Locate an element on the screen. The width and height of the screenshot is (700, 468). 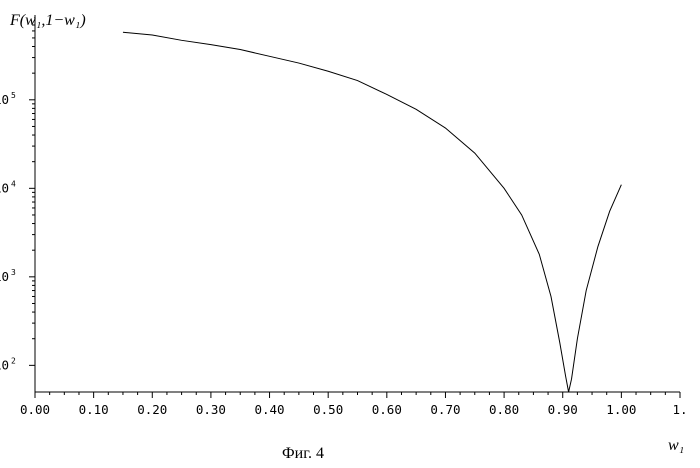
y-axis-label: F(w₁,1−w₁) is located at coordinates (47, 20).